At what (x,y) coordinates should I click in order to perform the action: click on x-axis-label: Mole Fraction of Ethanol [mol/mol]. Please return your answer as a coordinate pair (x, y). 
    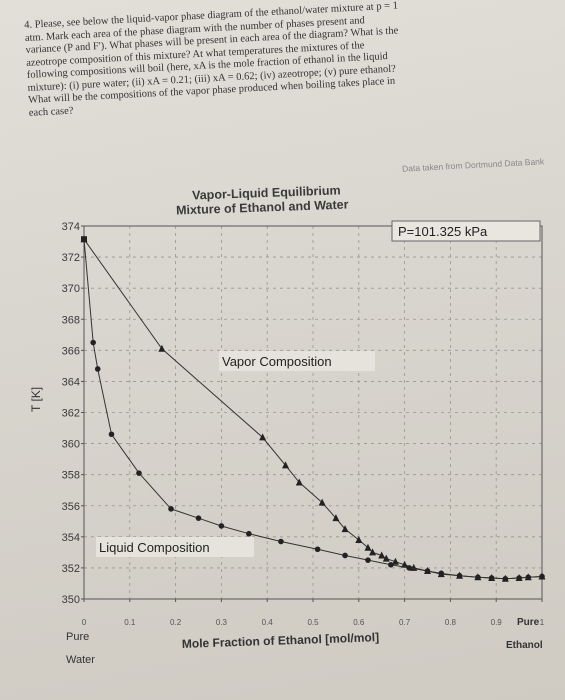
    Looking at the image, I should click on (281, 640).